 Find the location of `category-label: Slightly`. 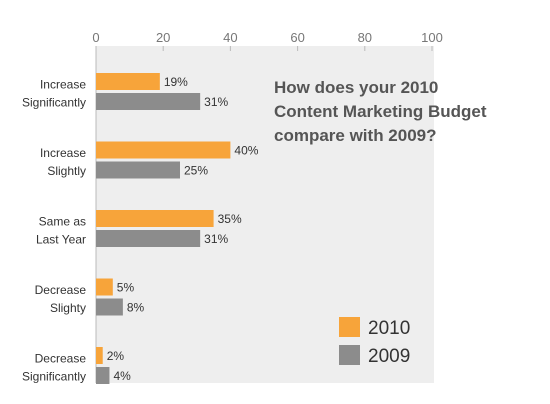

category-label: Slightly is located at coordinates (66, 171).